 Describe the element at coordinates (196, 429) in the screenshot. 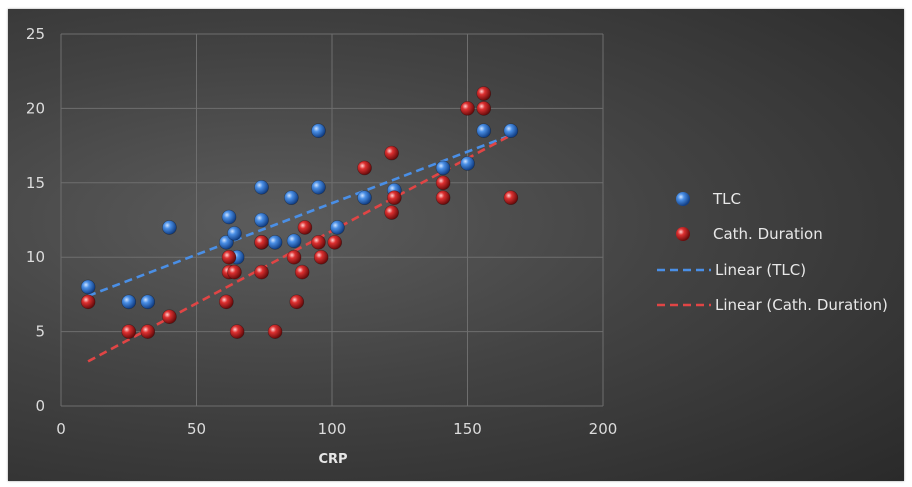

I see `x-tick-label: 50` at that location.